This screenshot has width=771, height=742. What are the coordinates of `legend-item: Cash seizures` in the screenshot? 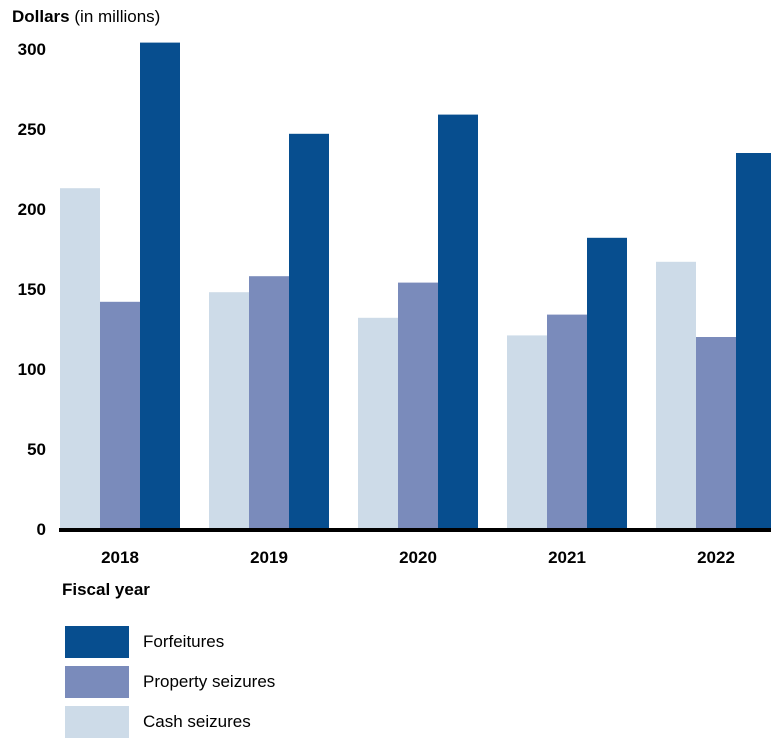 It's located at (170, 722).